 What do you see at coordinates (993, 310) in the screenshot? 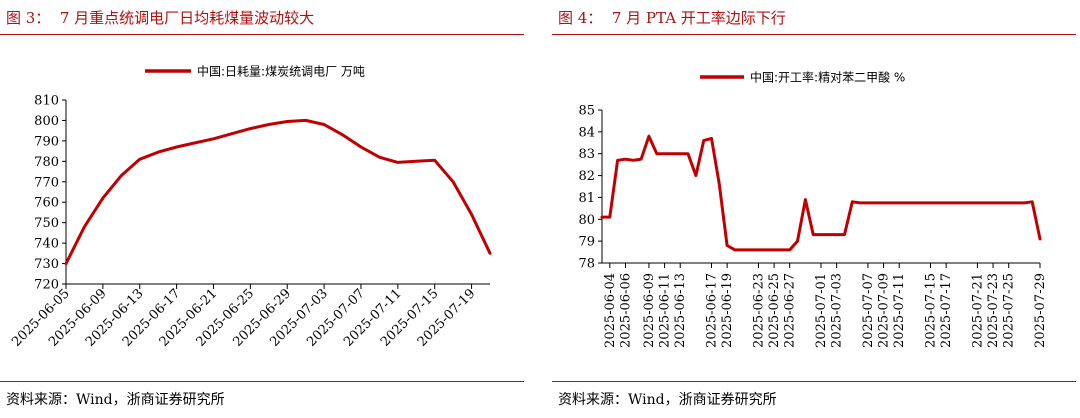
I see `right-x-tick-label: 2025-07-23` at bounding box center [993, 310].